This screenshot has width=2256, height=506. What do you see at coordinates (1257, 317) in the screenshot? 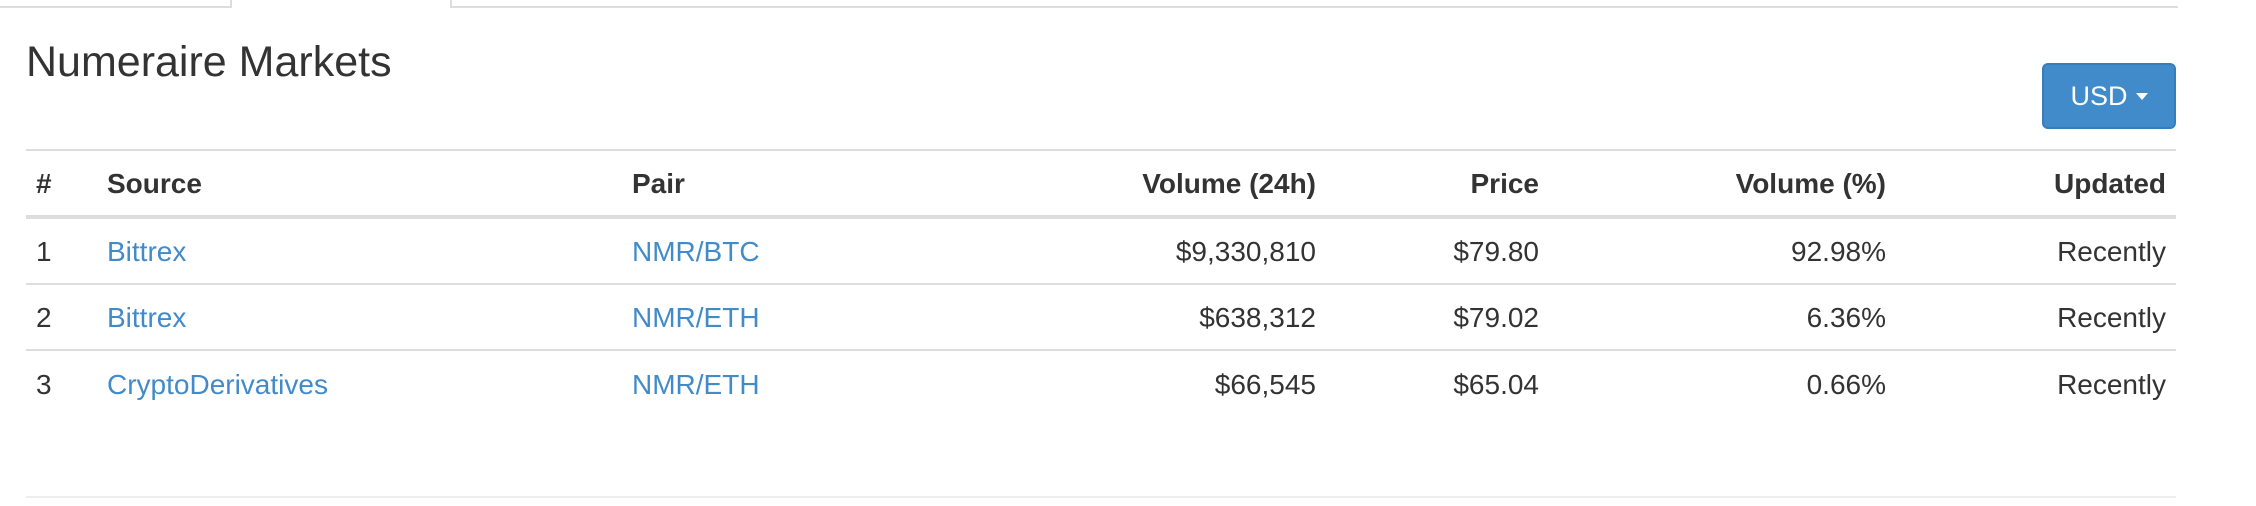
I see `row-volume: $638,312` at bounding box center [1257, 317].